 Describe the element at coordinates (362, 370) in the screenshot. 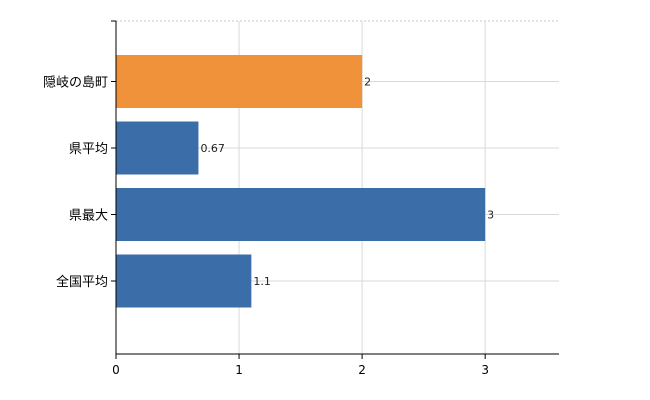

I see `x-tick-label-2: 2` at that location.